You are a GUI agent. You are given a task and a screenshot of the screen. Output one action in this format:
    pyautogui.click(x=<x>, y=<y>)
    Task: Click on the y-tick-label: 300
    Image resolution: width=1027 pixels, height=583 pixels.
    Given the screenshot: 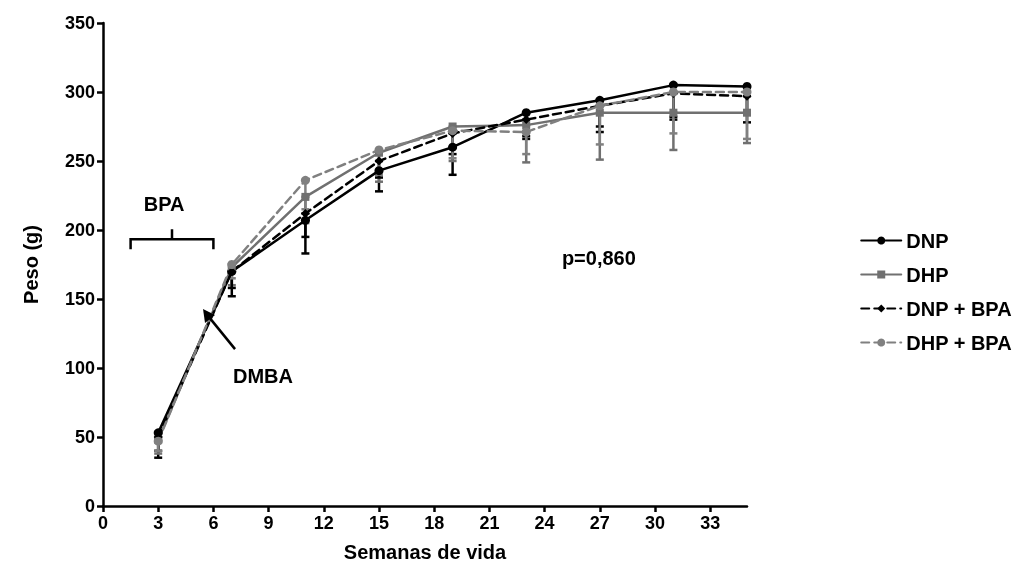 What is the action you would take?
    pyautogui.click(x=79, y=92)
    